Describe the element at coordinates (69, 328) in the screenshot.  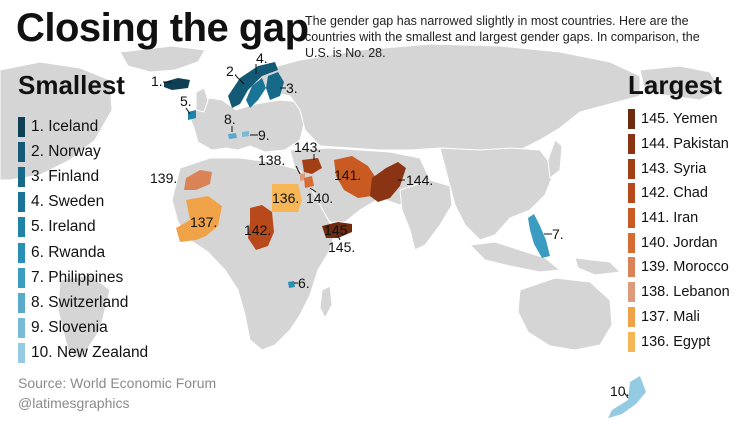
I see `list-item-label: 9. Slovenia` at that location.